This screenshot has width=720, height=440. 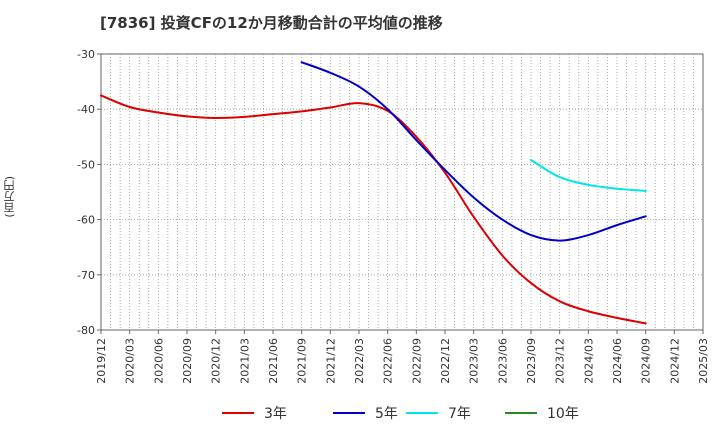 I want to click on y-tick-label: -30, so click(x=86, y=54).